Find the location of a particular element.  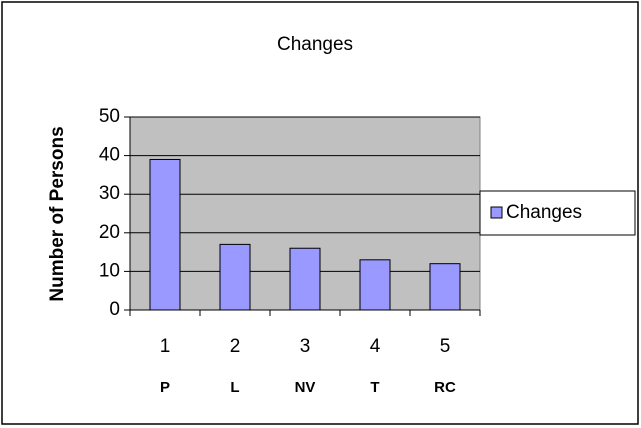

x-sub-label: P is located at coordinates (165, 387).